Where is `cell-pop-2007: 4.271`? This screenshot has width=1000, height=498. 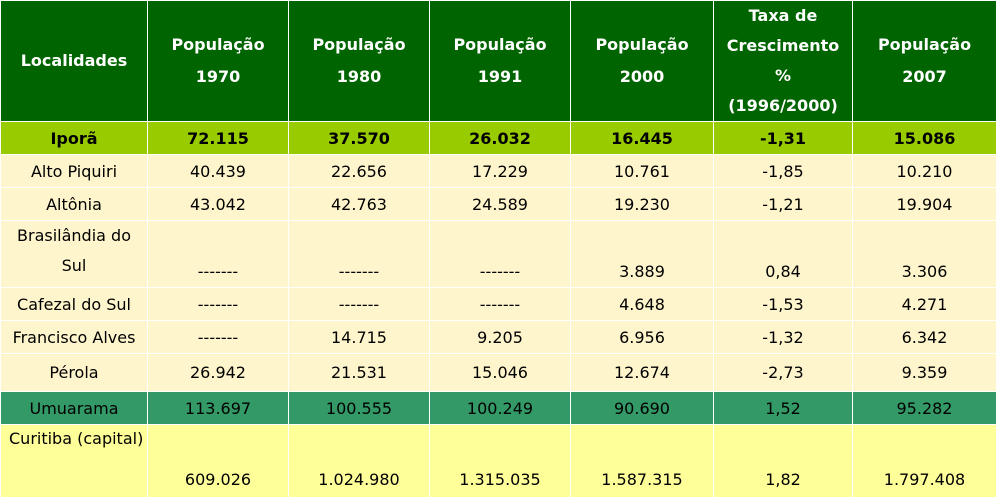
cell-pop-2007: 4.271 is located at coordinates (924, 304).